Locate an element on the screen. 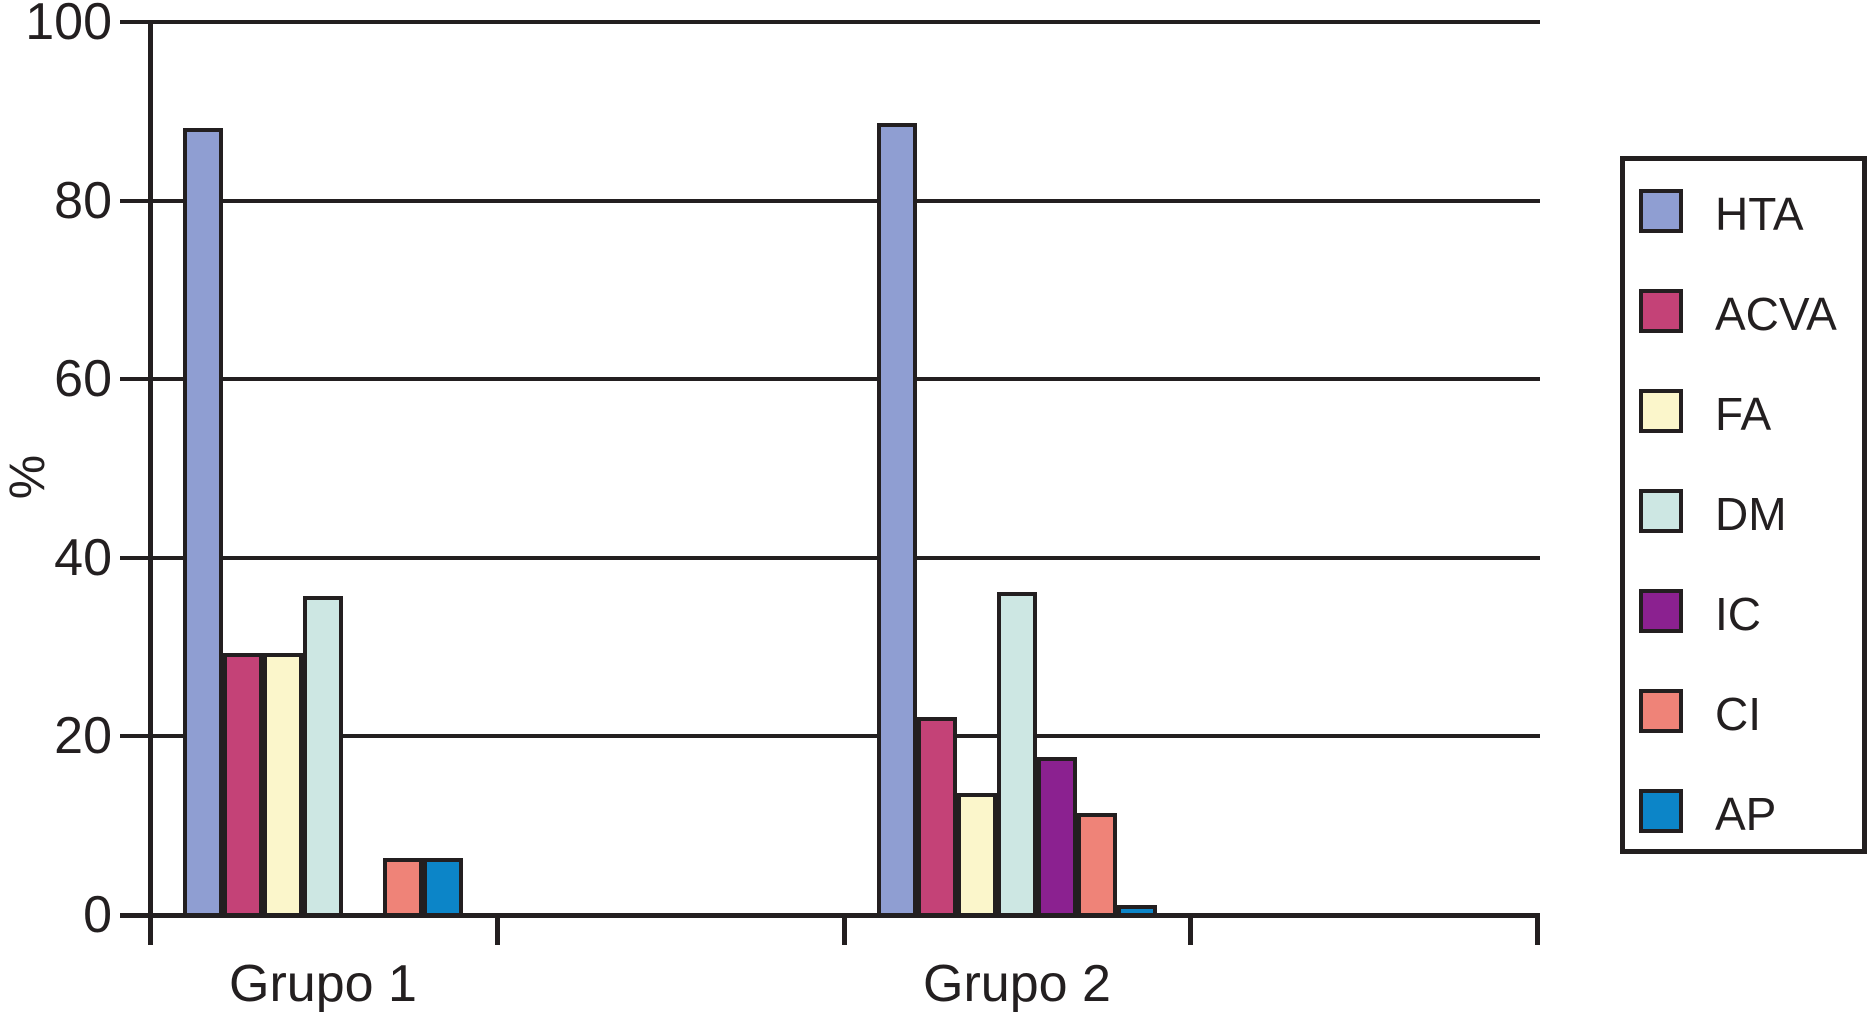 Image resolution: width=1870 pixels, height=1013 pixels. bar-ap-grupo1 is located at coordinates (443, 887).